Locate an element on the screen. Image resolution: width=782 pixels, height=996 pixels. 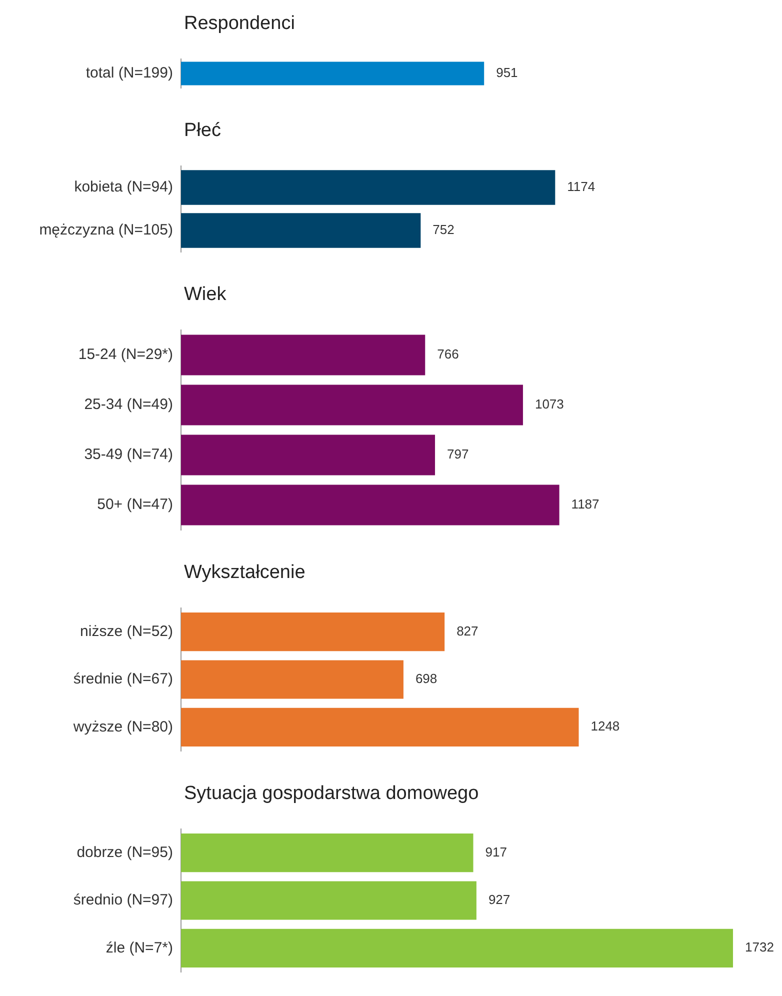
data-label: 766 is located at coordinates (448, 354).